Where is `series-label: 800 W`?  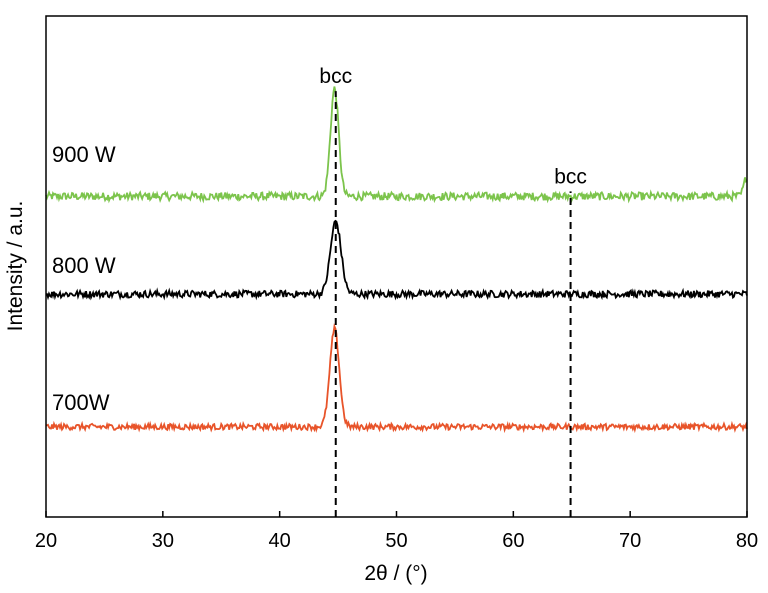 series-label: 800 W is located at coordinates (84, 265).